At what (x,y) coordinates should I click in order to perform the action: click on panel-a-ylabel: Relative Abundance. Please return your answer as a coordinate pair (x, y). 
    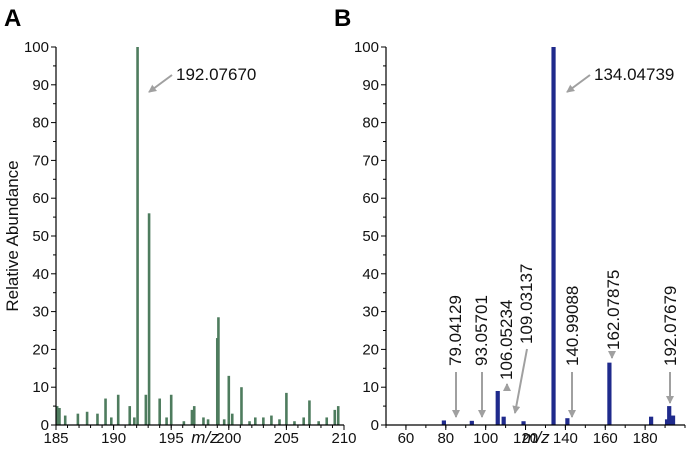
    Looking at the image, I should click on (12, 235).